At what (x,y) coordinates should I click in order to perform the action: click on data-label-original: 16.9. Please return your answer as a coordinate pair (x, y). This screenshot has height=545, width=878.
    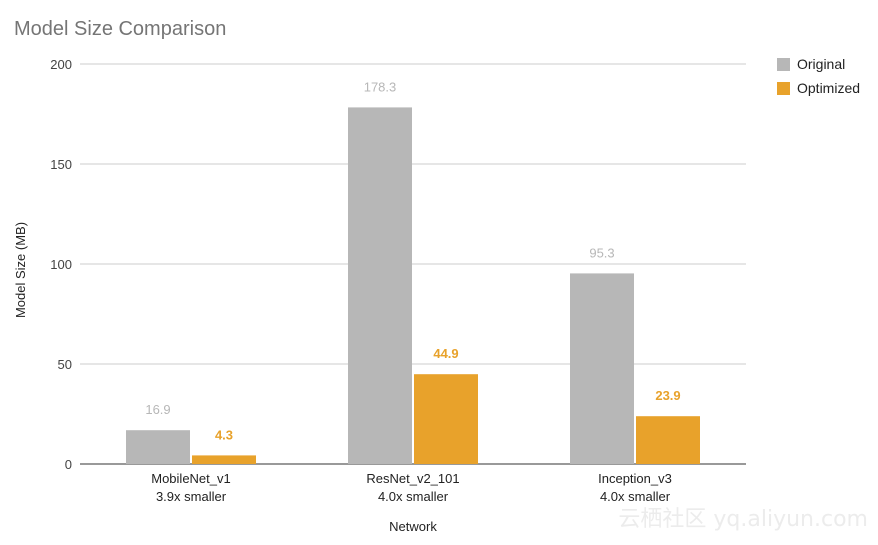
    Looking at the image, I should click on (157, 409).